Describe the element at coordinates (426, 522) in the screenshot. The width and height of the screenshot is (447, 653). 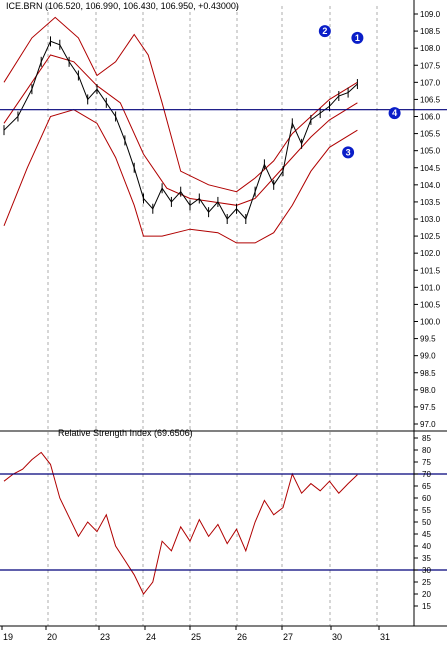
I see `rsi-ytick-label-7: 50` at that location.